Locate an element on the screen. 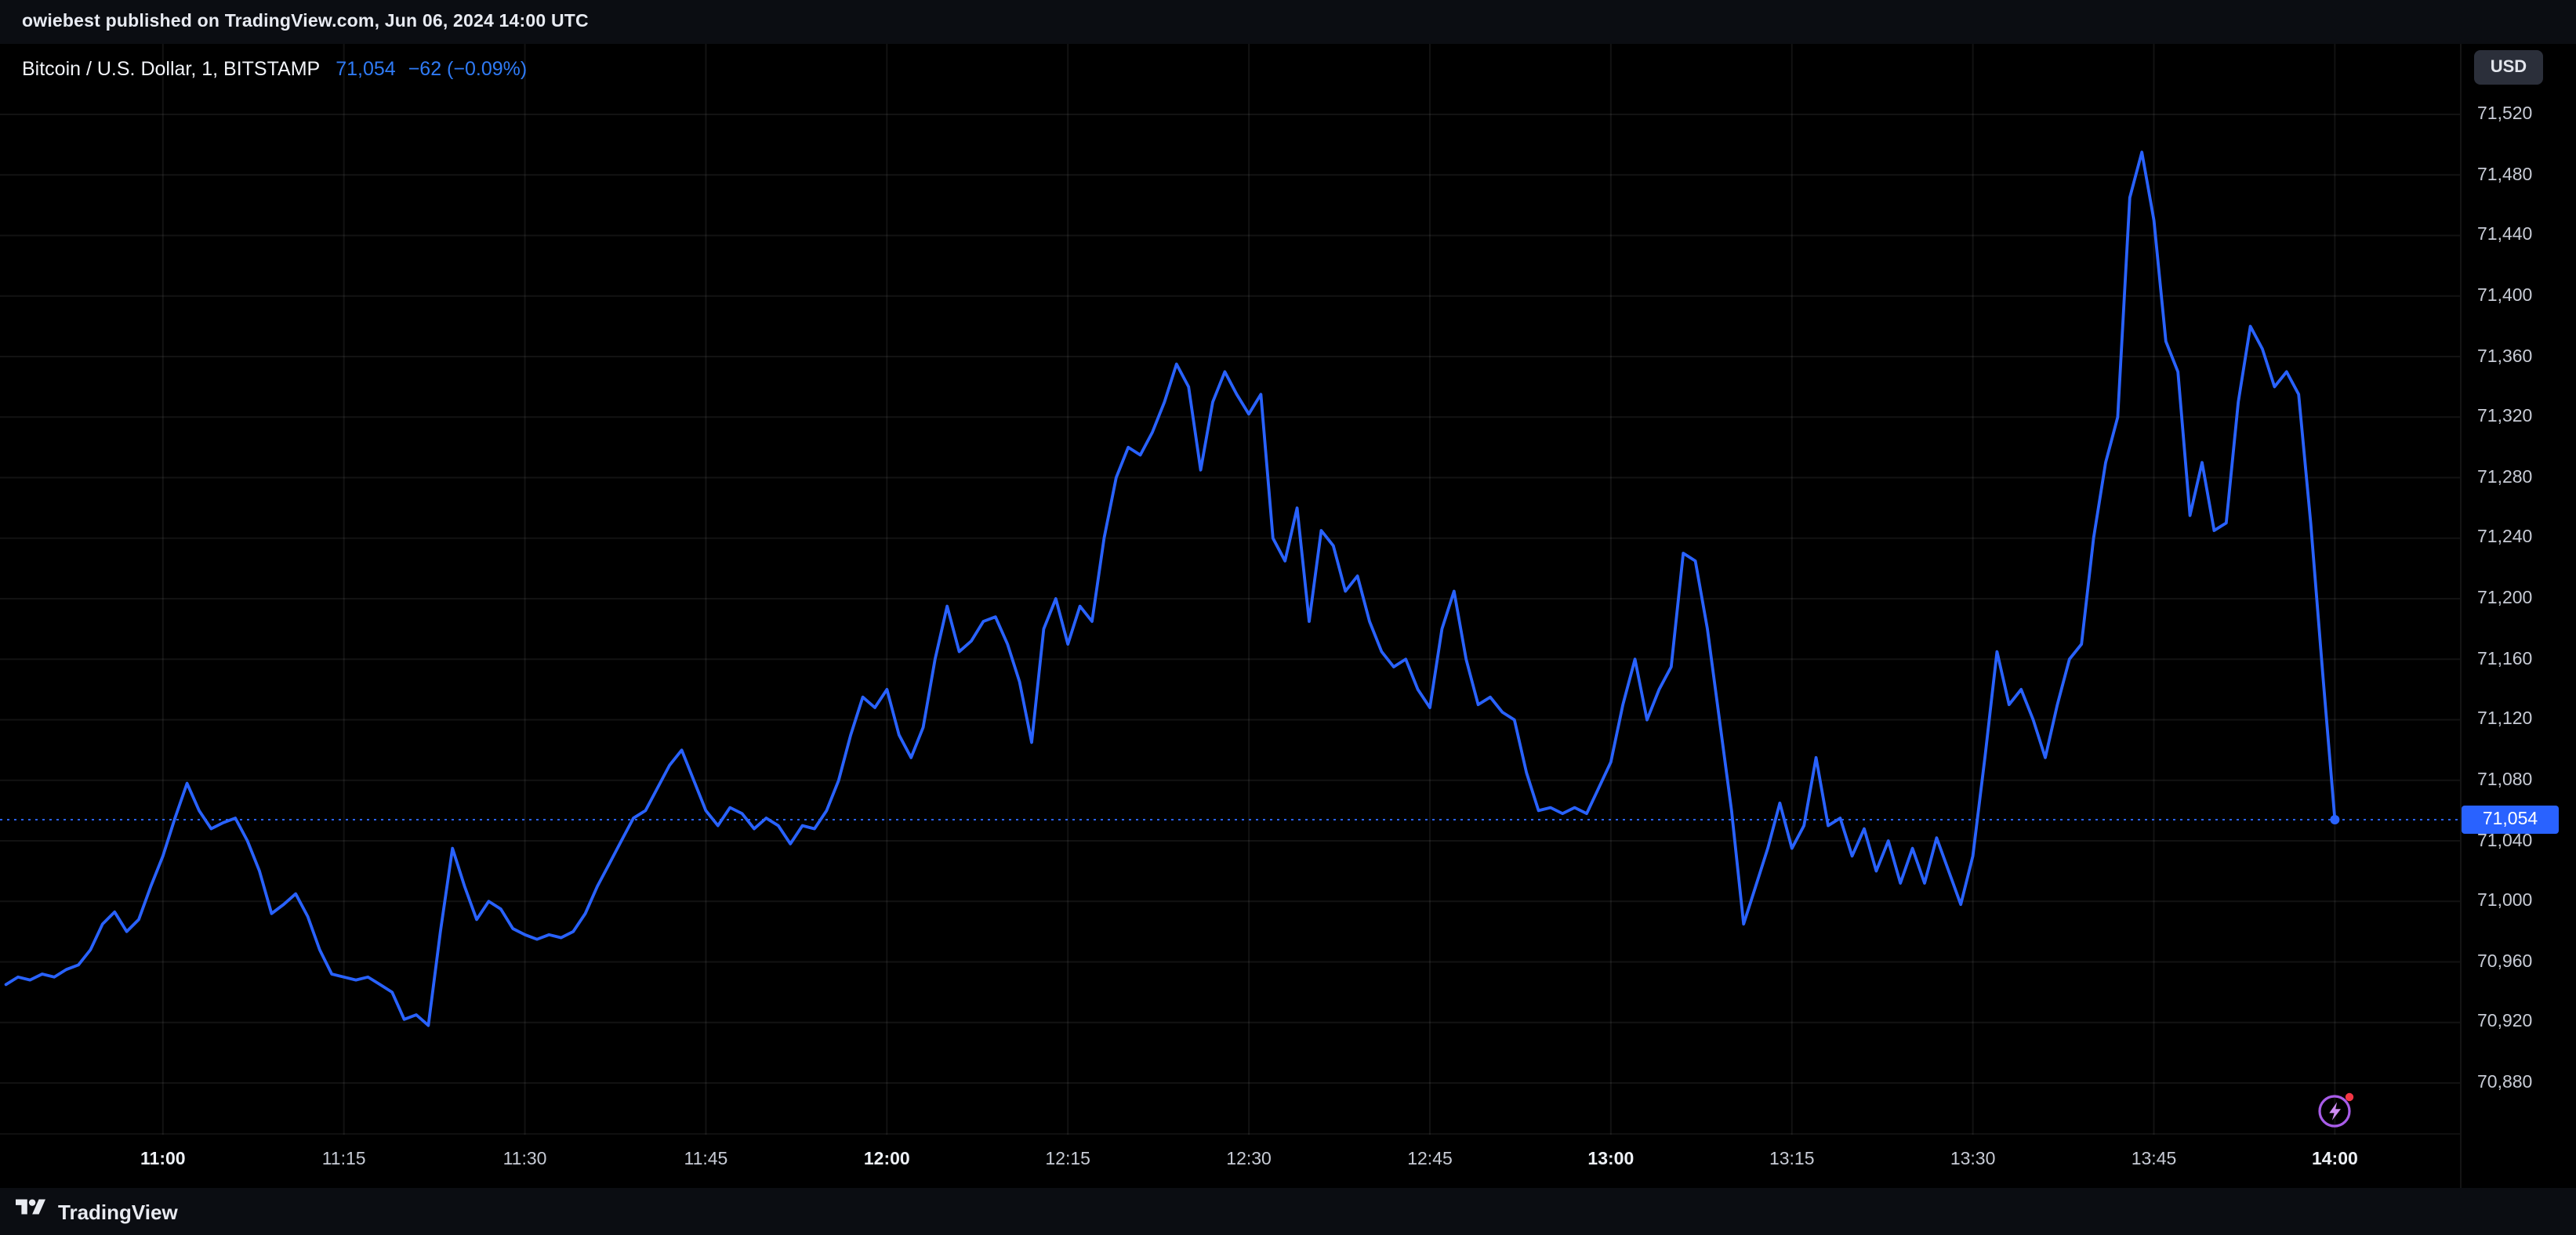 The height and width of the screenshot is (1235, 2576). publish-idea-button is located at coordinates (2336, 1109).